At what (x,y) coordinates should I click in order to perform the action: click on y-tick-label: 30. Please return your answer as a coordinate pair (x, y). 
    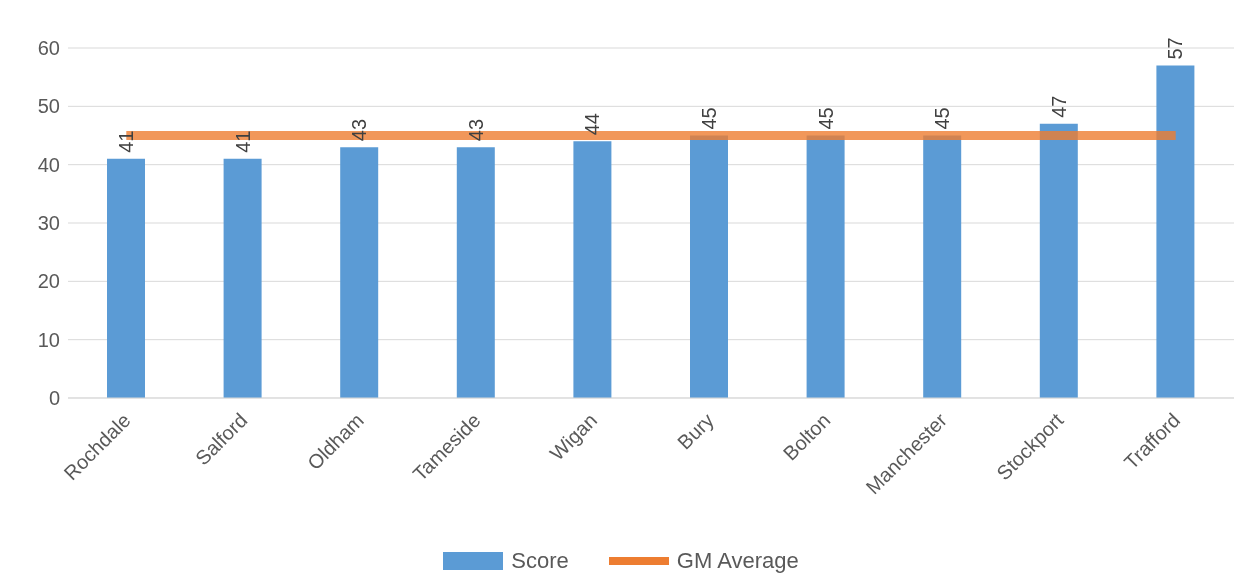
    Looking at the image, I should click on (48, 223).